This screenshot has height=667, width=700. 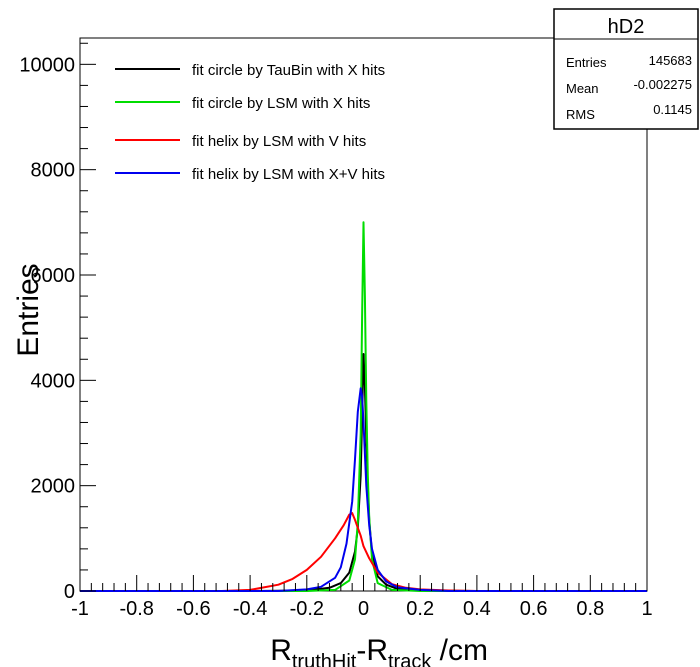 What do you see at coordinates (672, 109) in the screenshot?
I see `stats-value-rms: 0.1145` at bounding box center [672, 109].